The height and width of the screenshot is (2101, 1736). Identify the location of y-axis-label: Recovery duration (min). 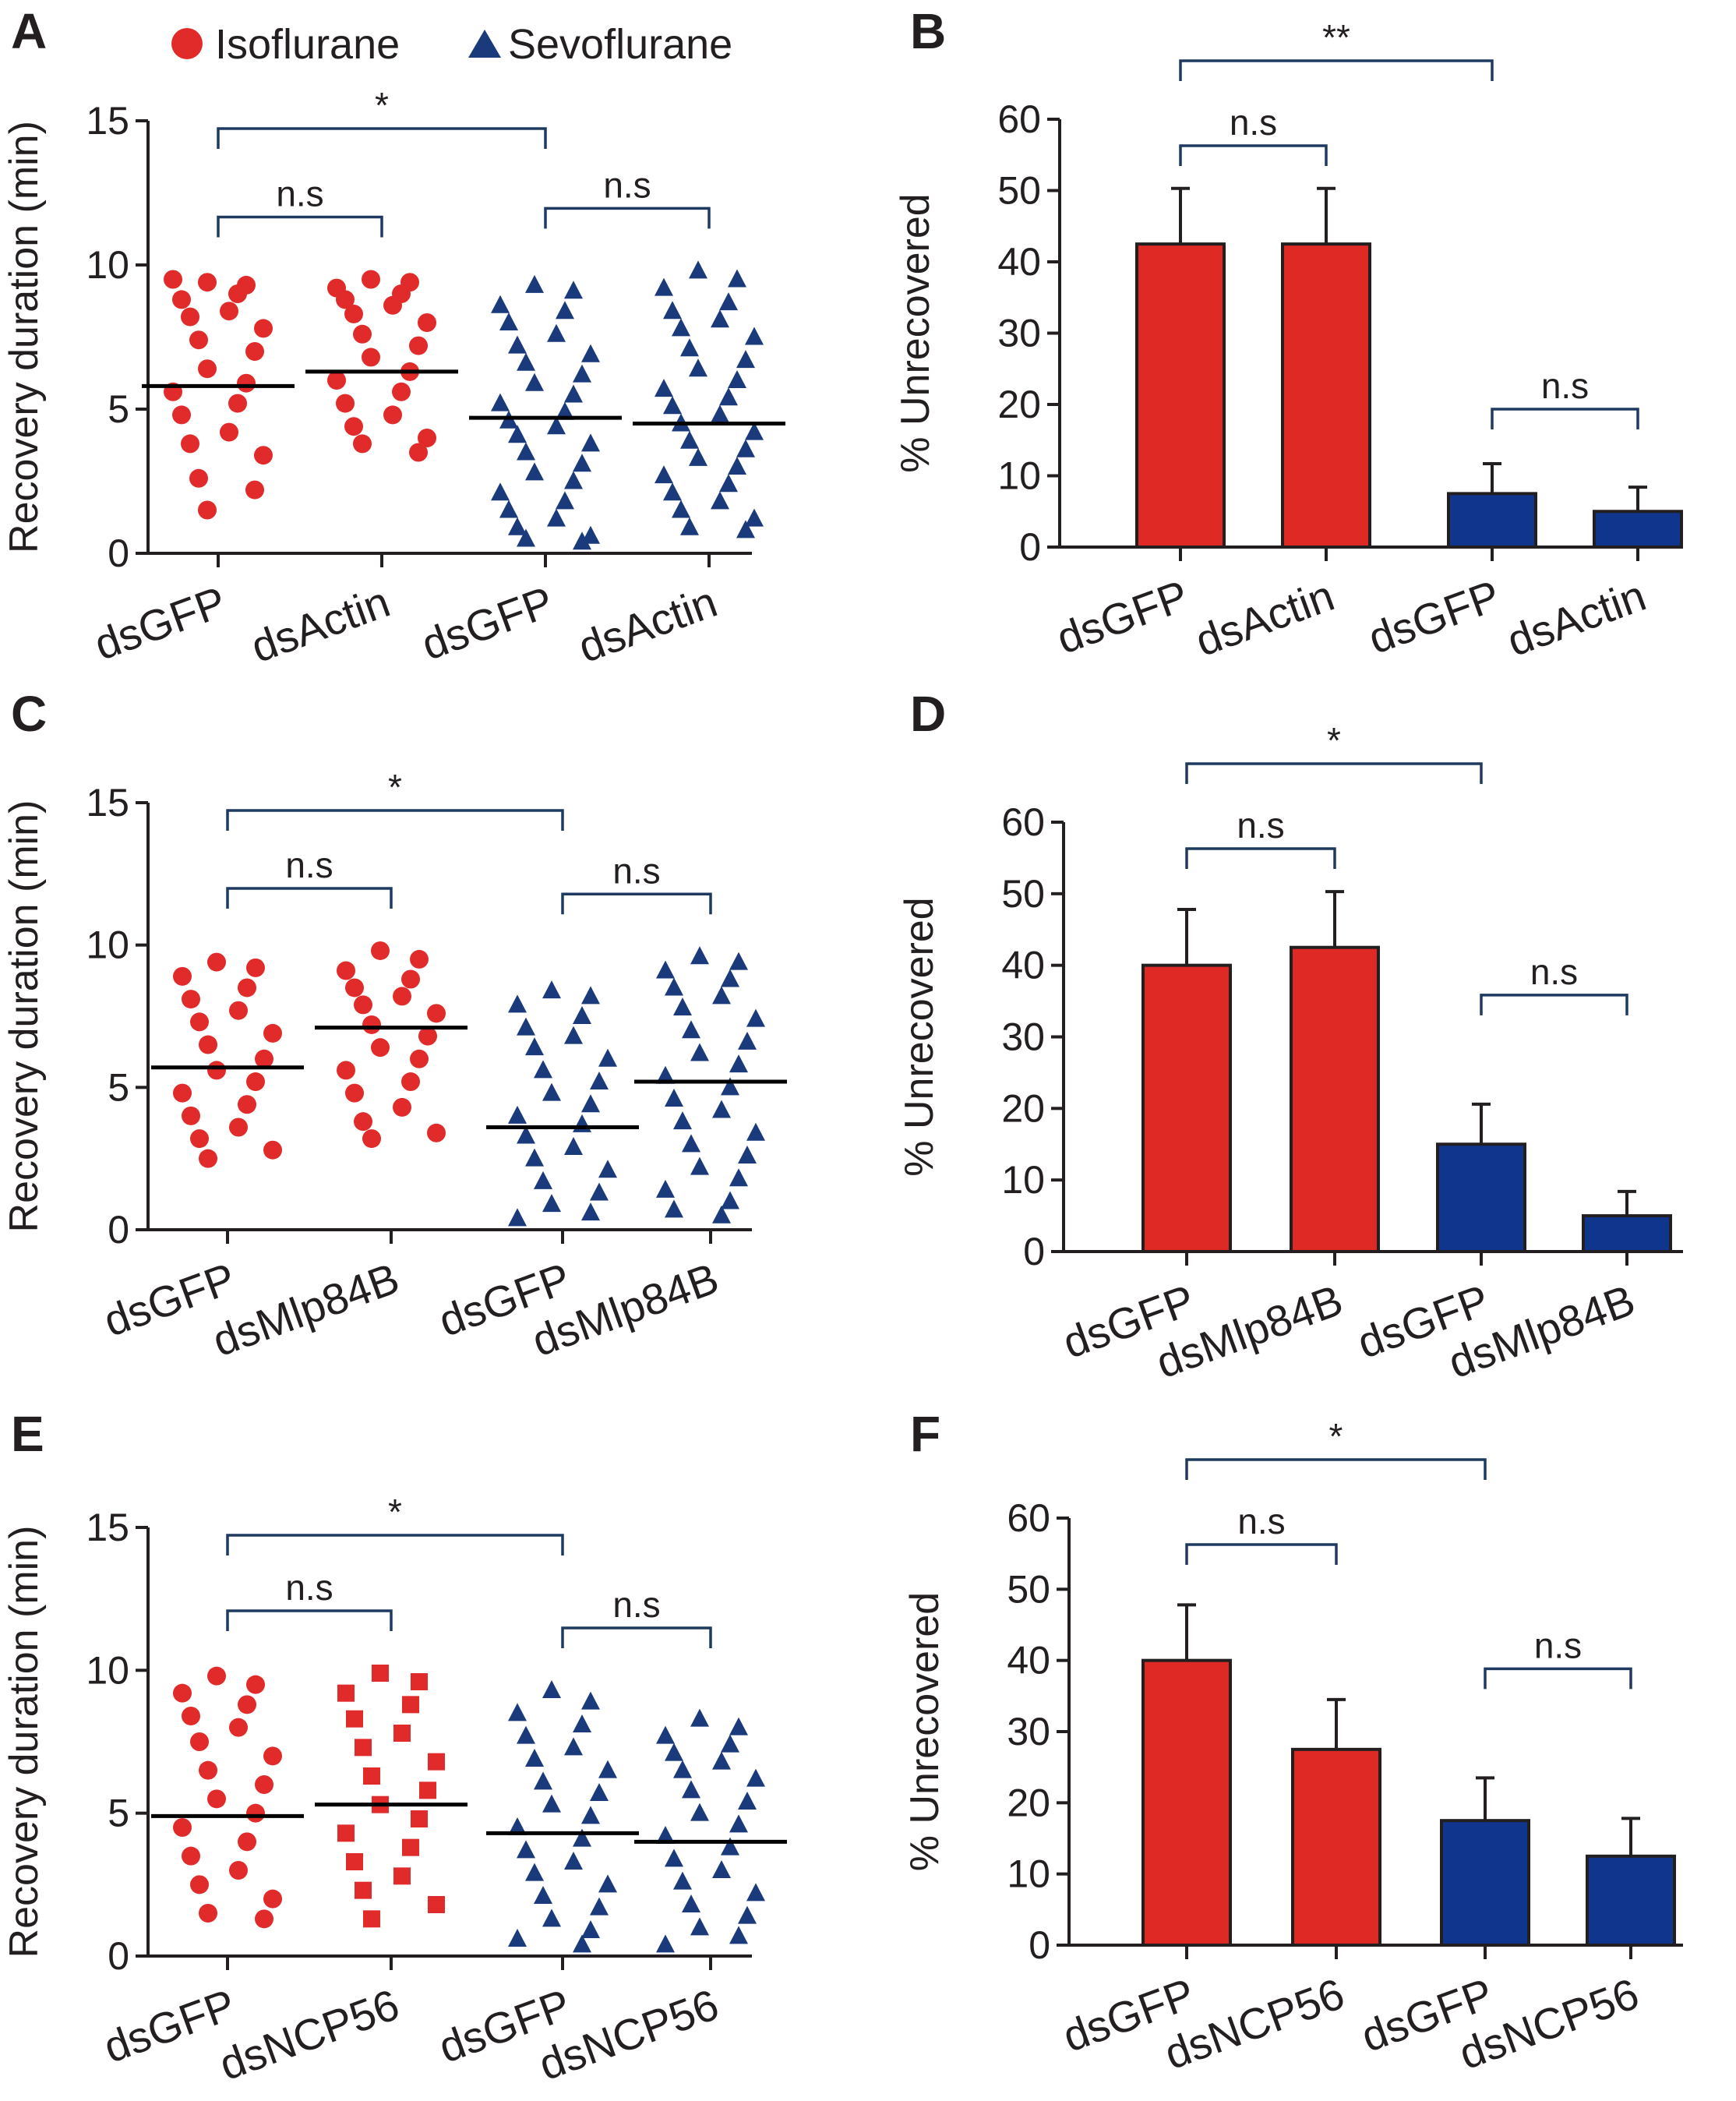
(24, 1742).